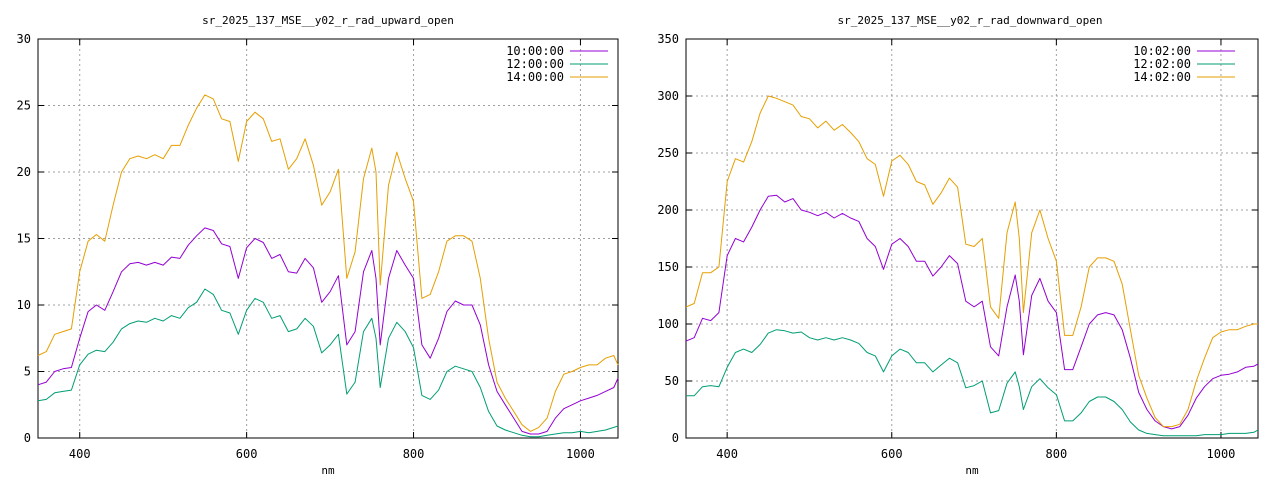 The width and height of the screenshot is (1280, 484). What do you see at coordinates (27, 372) in the screenshot?
I see `y-tick-label: 5` at bounding box center [27, 372].